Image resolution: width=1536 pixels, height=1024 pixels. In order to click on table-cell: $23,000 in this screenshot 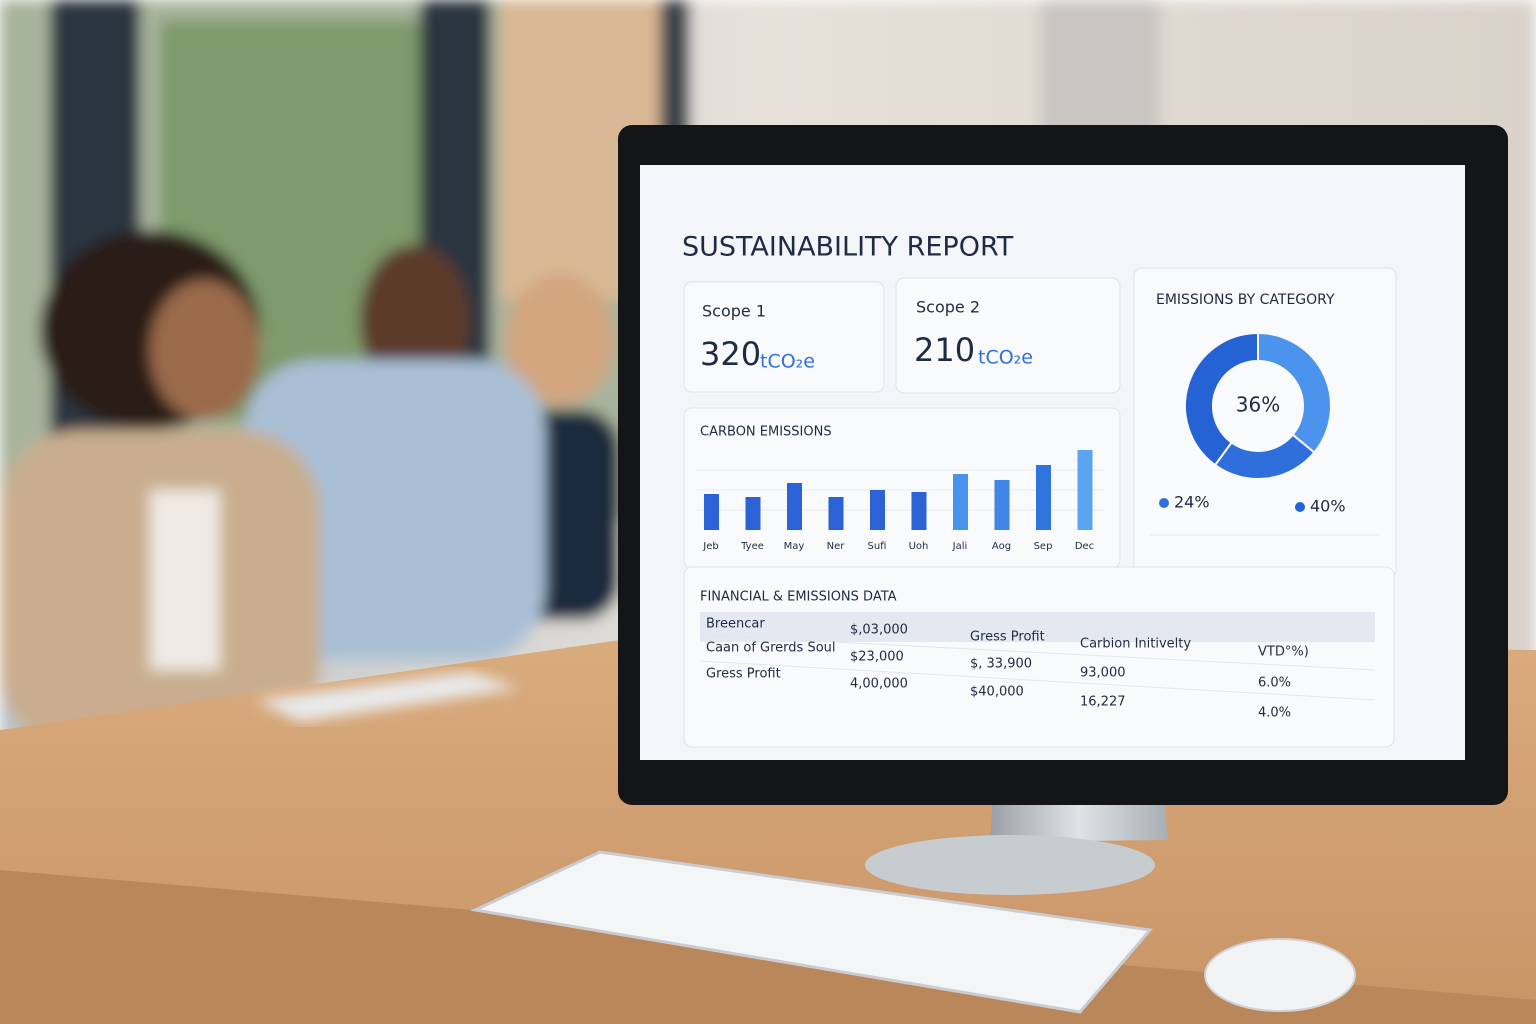, I will do `click(877, 657)`.